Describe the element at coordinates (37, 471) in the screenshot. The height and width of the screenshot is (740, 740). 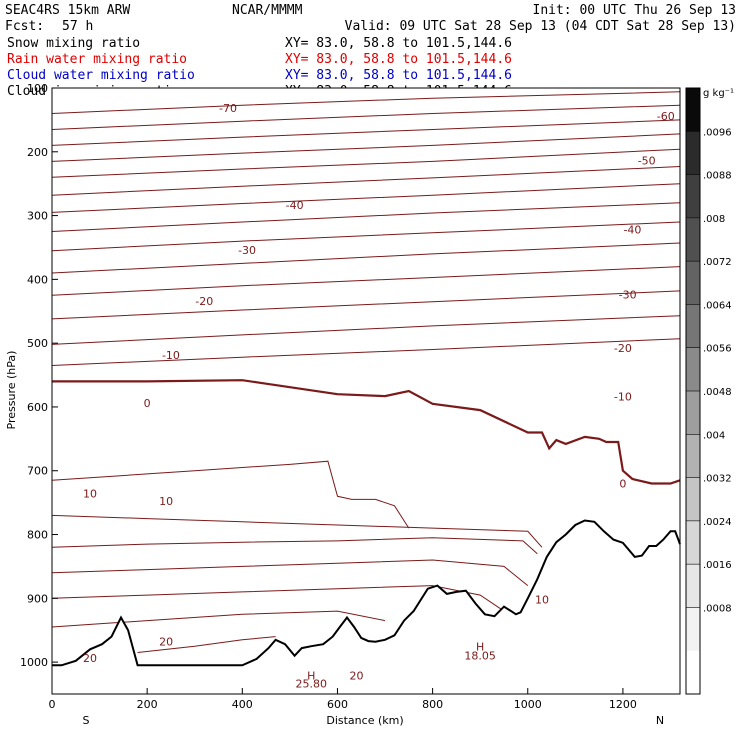
I see `y-tick-label: 700` at that location.